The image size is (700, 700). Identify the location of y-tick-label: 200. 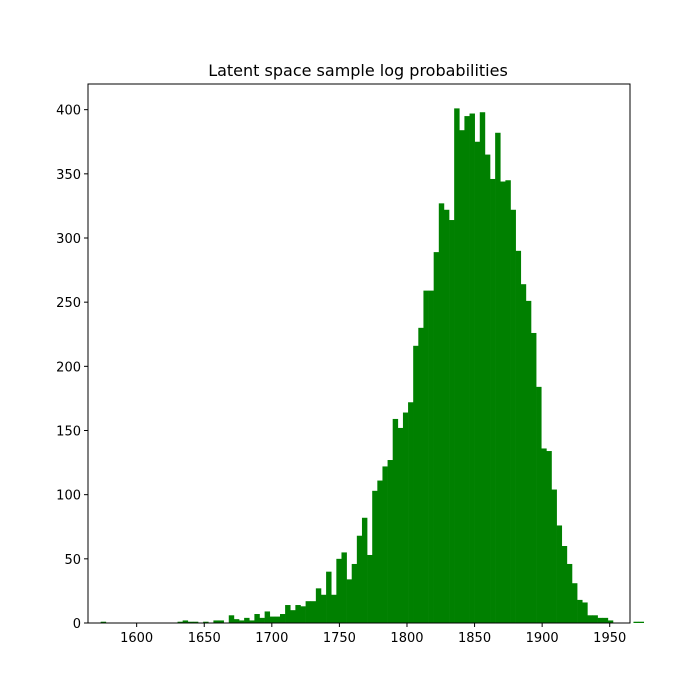
(68, 367).